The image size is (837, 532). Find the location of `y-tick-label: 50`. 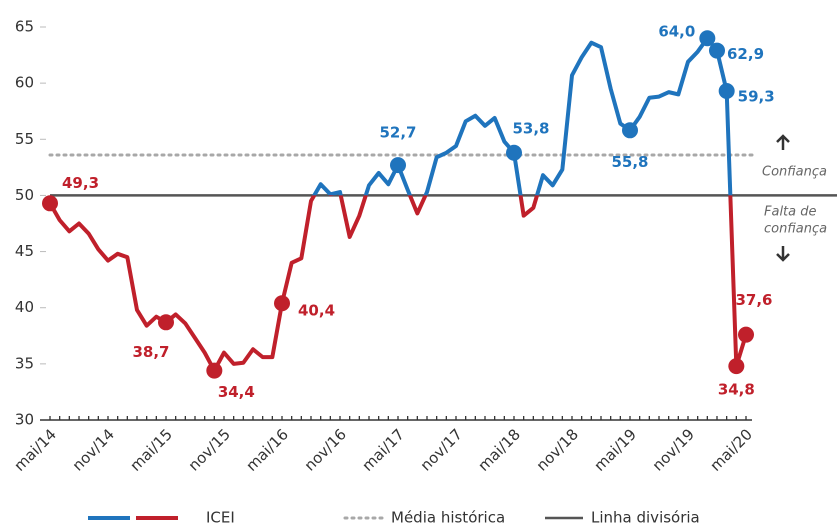

y-tick-label: 50 is located at coordinates (24, 195).